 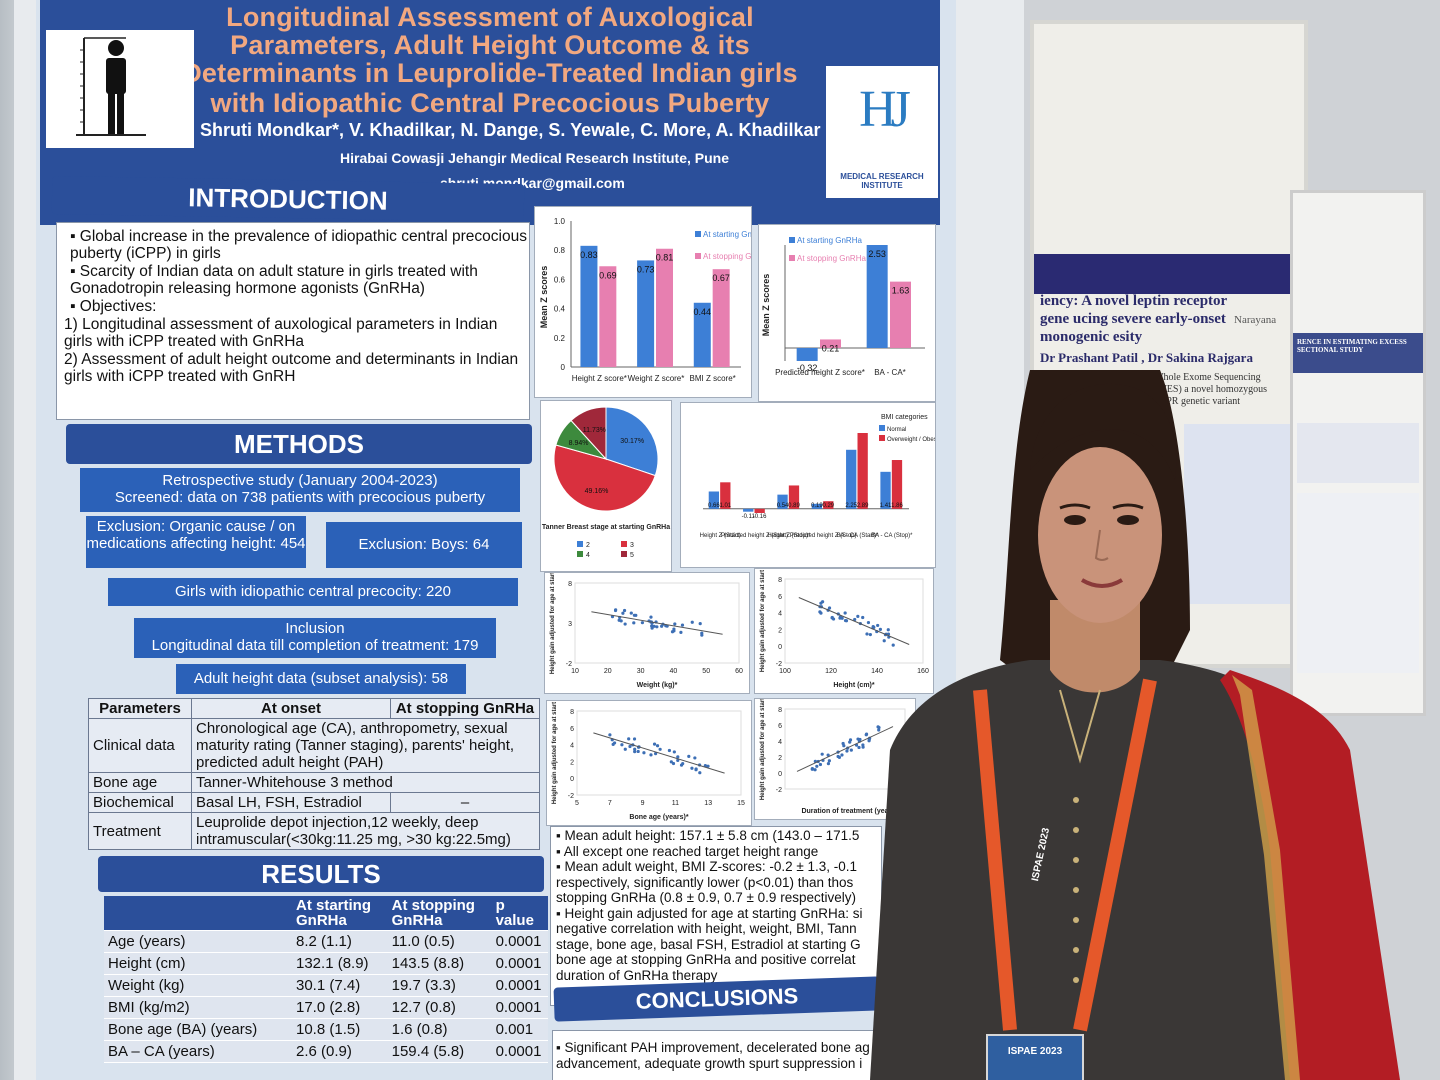 I want to click on results-header-blank, so click(x=198, y=913).